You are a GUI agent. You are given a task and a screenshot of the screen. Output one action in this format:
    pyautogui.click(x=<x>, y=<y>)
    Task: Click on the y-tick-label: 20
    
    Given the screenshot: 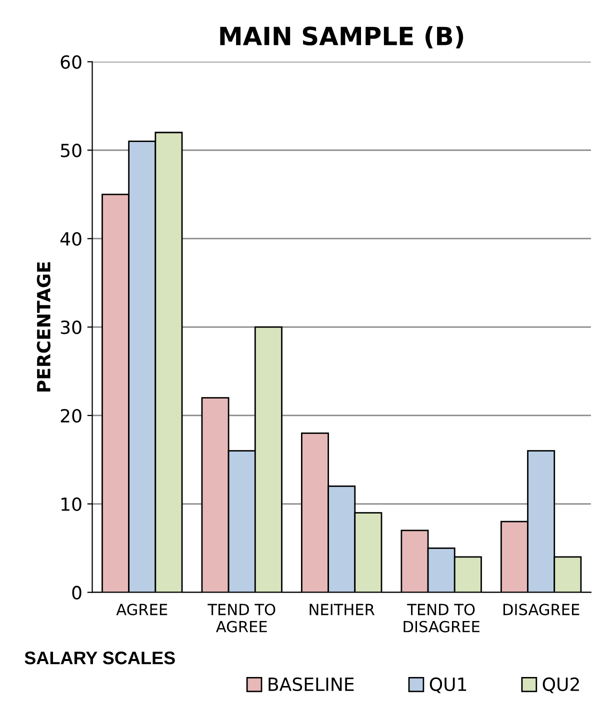 What is the action you would take?
    pyautogui.click(x=71, y=415)
    